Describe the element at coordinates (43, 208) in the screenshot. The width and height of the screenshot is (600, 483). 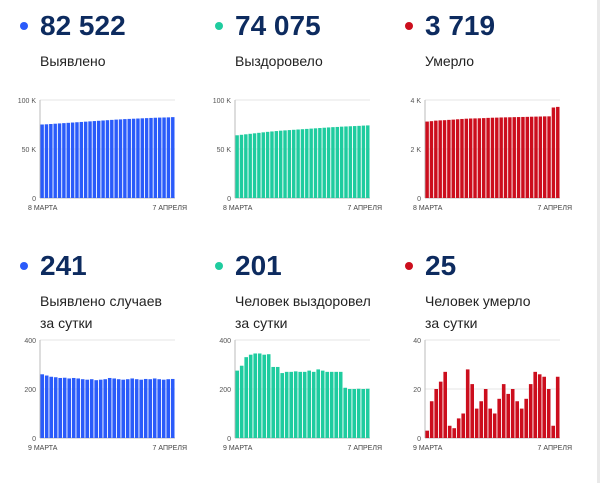
I see `x-tick-label-start: 8 МАРТА` at that location.